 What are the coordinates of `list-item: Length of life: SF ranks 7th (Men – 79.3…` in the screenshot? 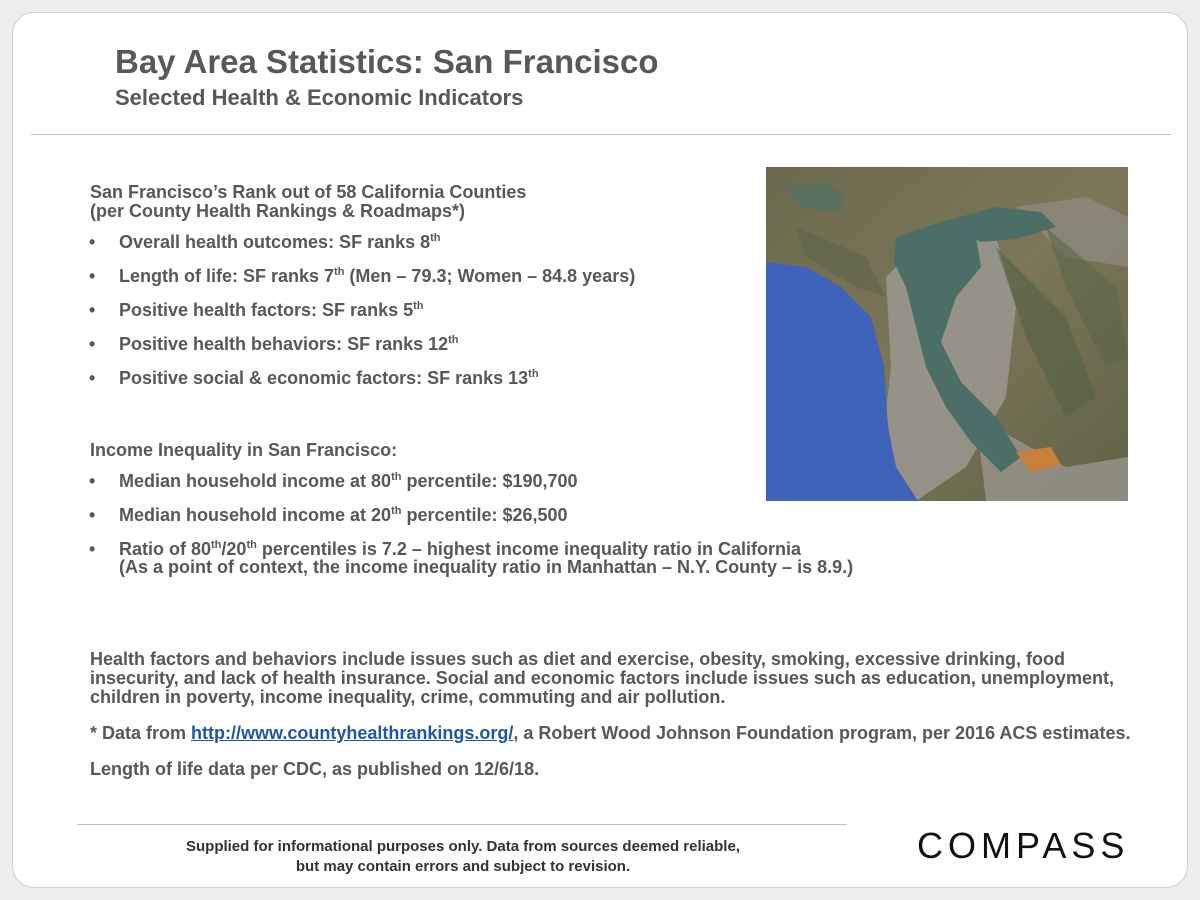 It's located at (628, 276).